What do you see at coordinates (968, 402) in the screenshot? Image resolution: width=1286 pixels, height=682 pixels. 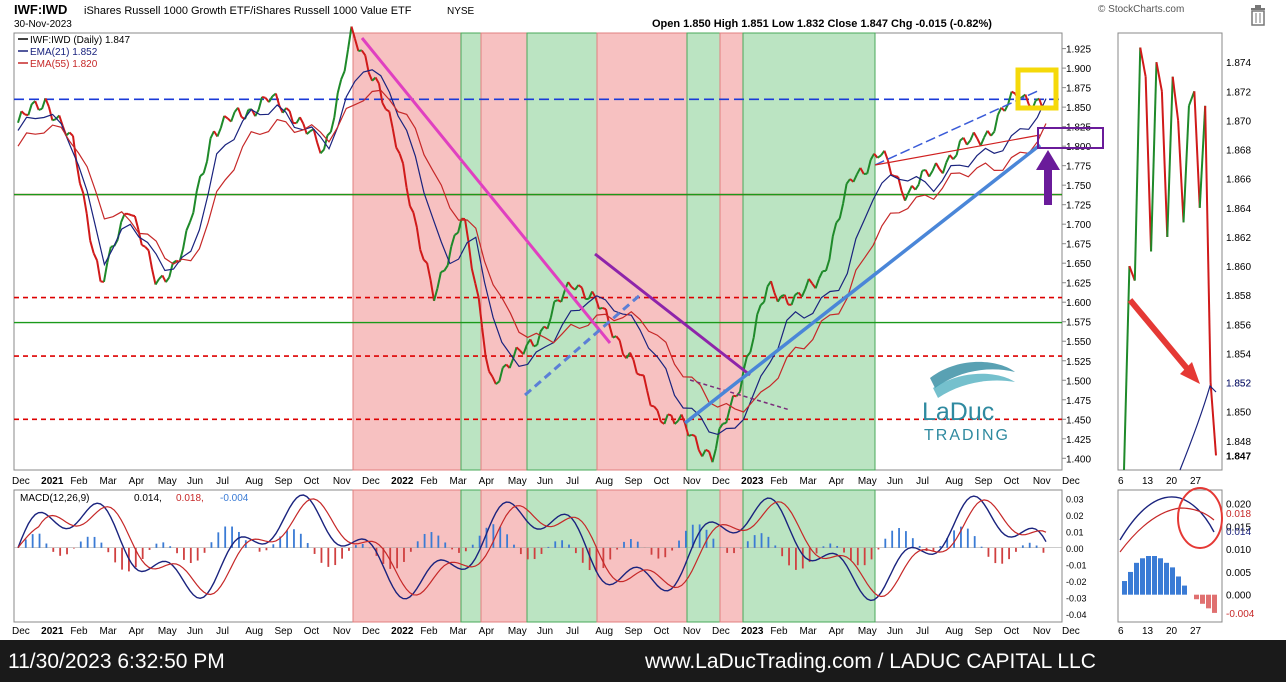 I see `laduc-logo: LaDuc TRADING` at bounding box center [968, 402].